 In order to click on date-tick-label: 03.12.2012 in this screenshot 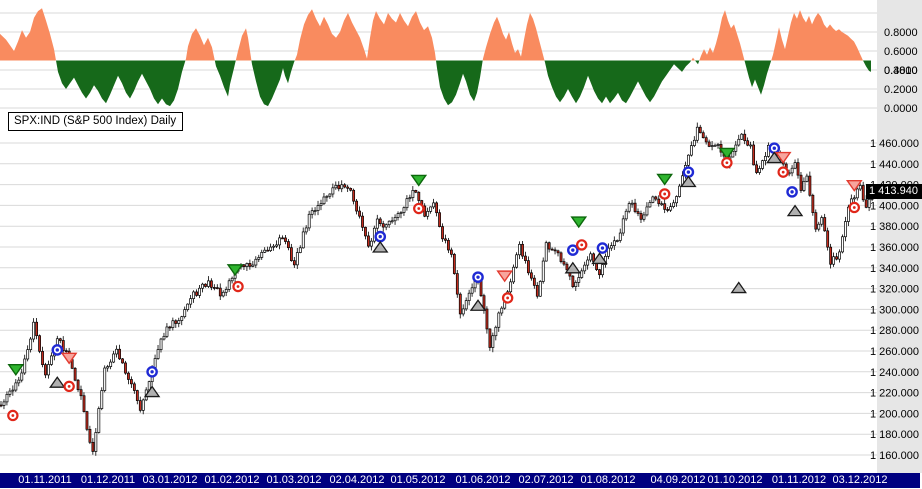, I will do `click(860, 480)`.